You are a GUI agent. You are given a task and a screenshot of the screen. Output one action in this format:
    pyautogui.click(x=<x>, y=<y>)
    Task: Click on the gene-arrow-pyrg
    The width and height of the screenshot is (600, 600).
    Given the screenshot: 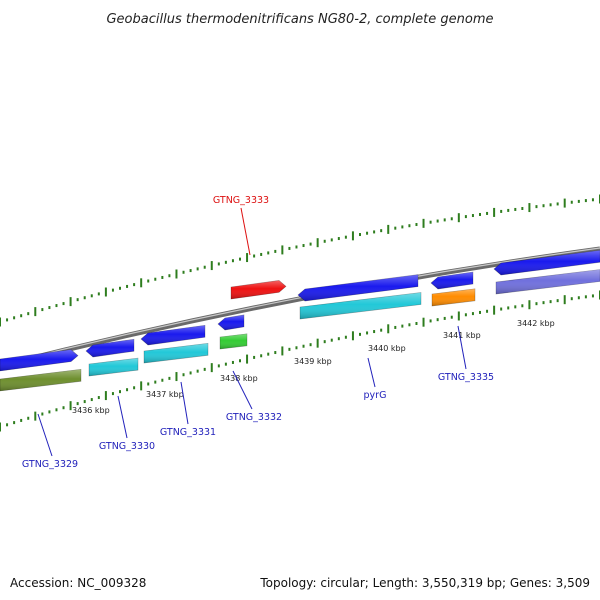 What is the action you would take?
    pyautogui.click(x=360, y=306)
    